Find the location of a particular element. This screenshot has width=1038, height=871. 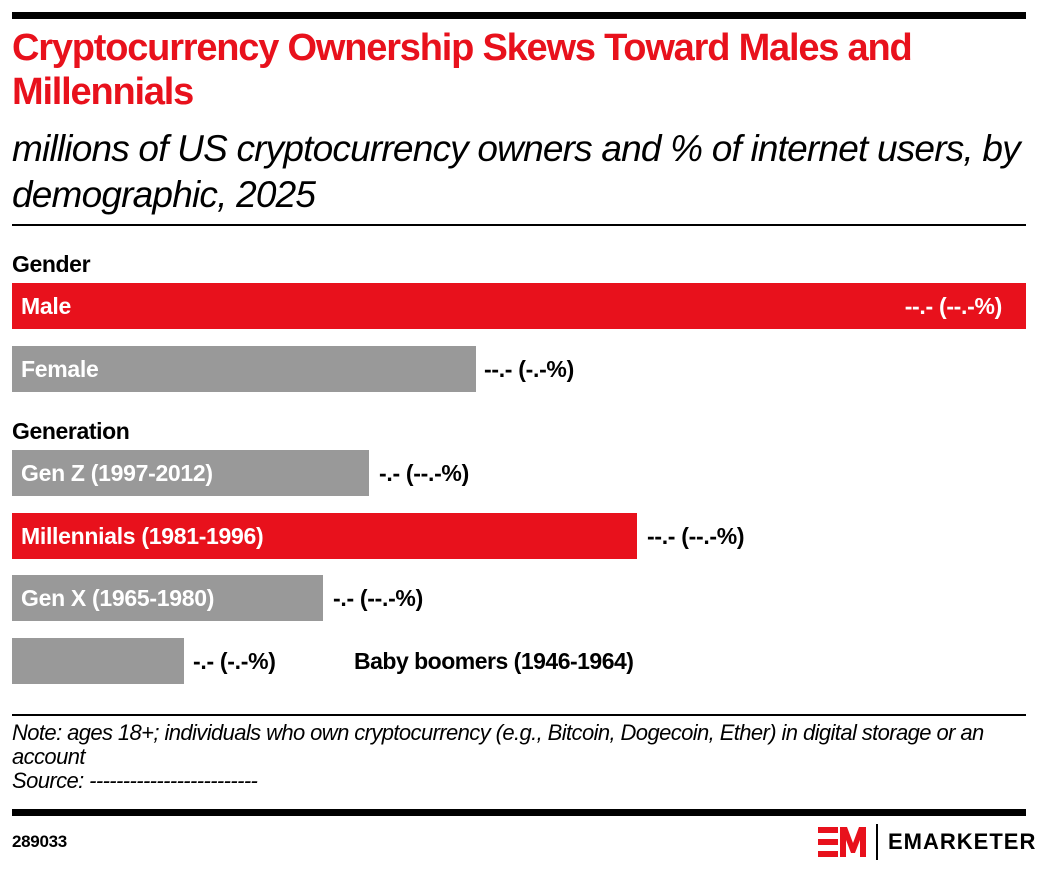

bar-label: Gen X (1965-1980) is located at coordinates (118, 598).